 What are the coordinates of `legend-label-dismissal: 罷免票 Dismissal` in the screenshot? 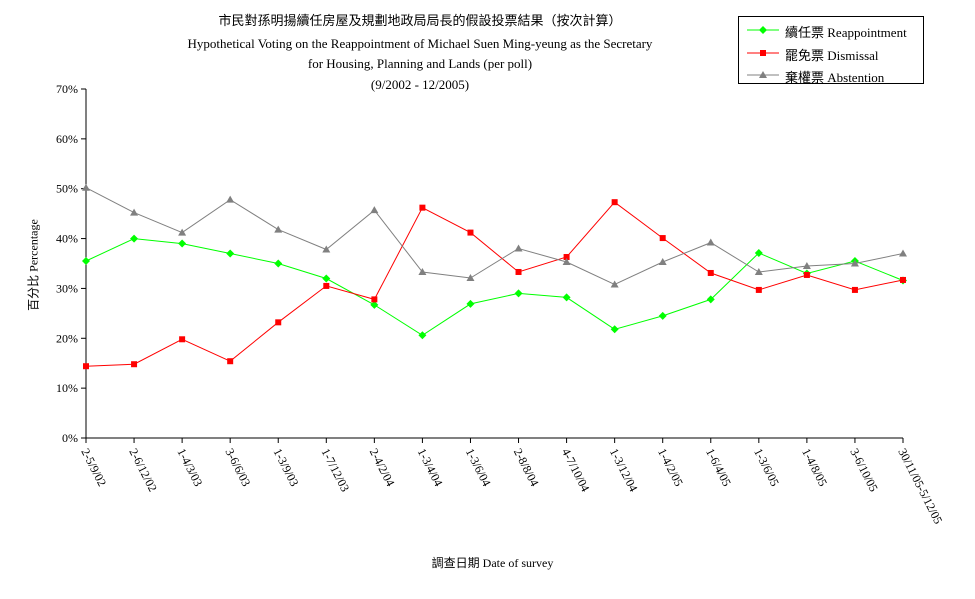 It's located at (832, 55).